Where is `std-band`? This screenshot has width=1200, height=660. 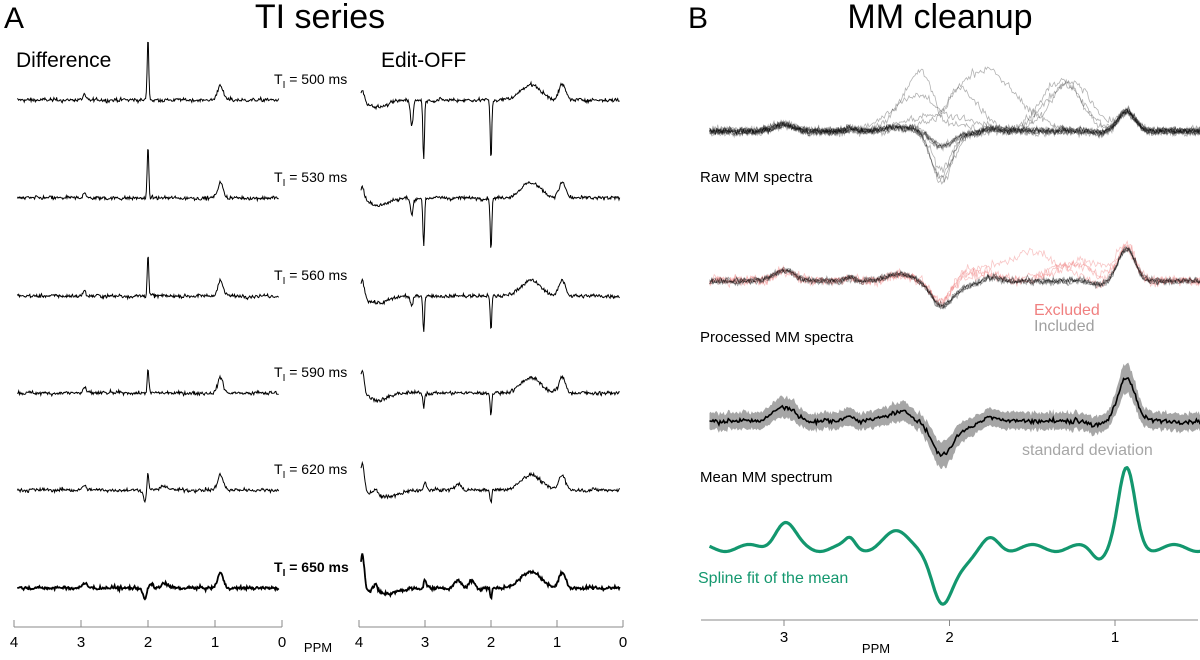 std-band is located at coordinates (954, 415).